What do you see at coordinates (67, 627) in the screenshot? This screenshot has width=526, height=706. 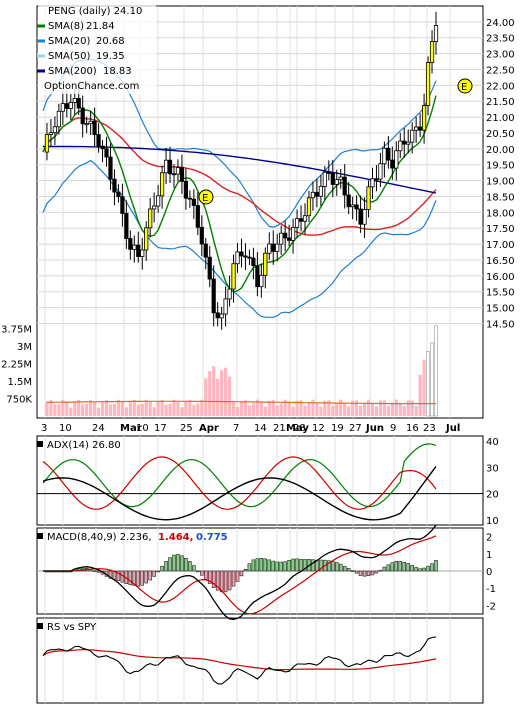 I see `rs-label: RS vs SPY` at bounding box center [67, 627].